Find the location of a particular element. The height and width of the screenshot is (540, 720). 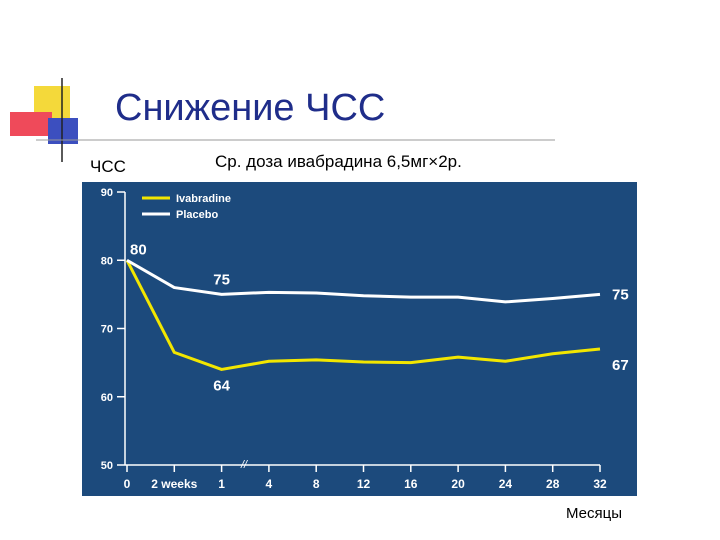

decor-red is located at coordinates (31, 124).